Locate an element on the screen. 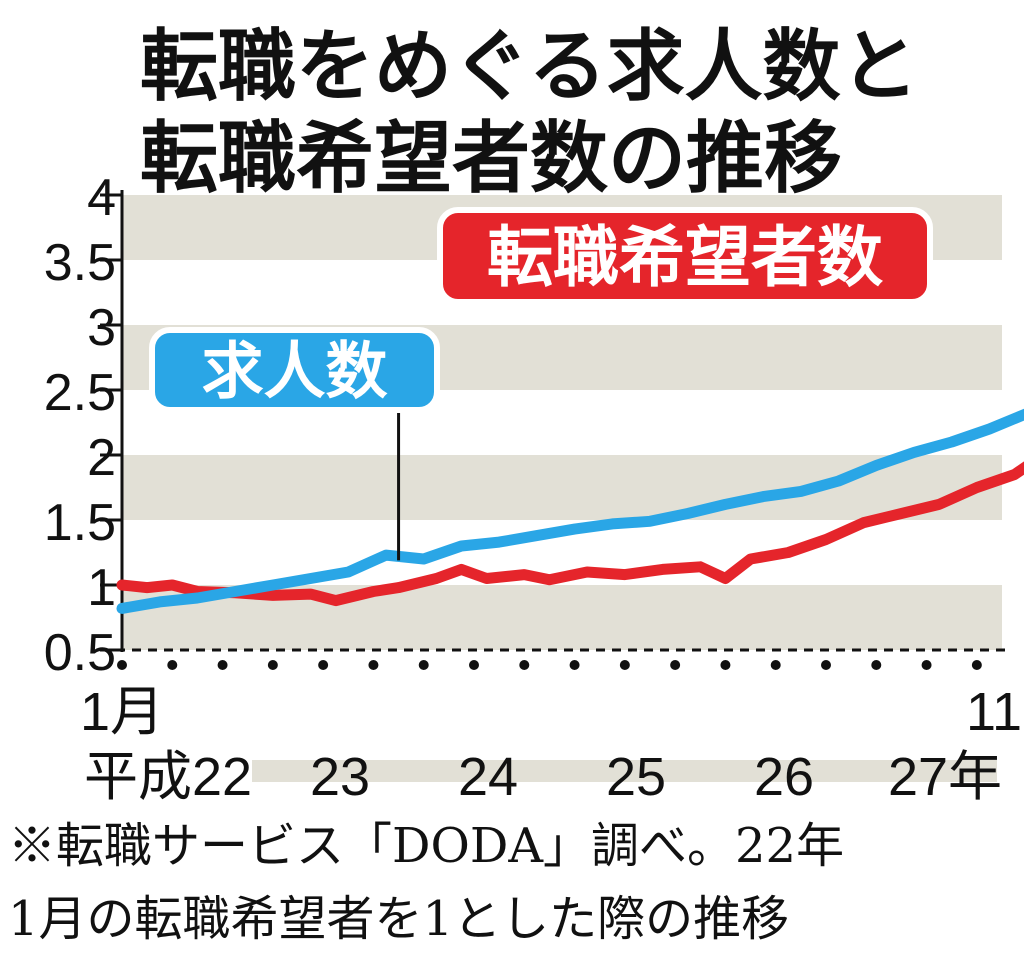  x-year-label: 26 is located at coordinates (784, 777).